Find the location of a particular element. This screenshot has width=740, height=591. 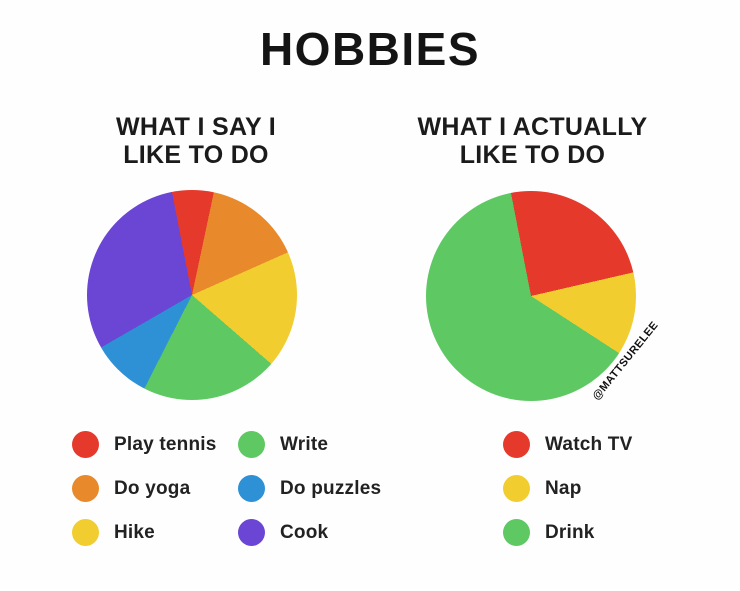

legend-swatch-write is located at coordinates (251, 444).